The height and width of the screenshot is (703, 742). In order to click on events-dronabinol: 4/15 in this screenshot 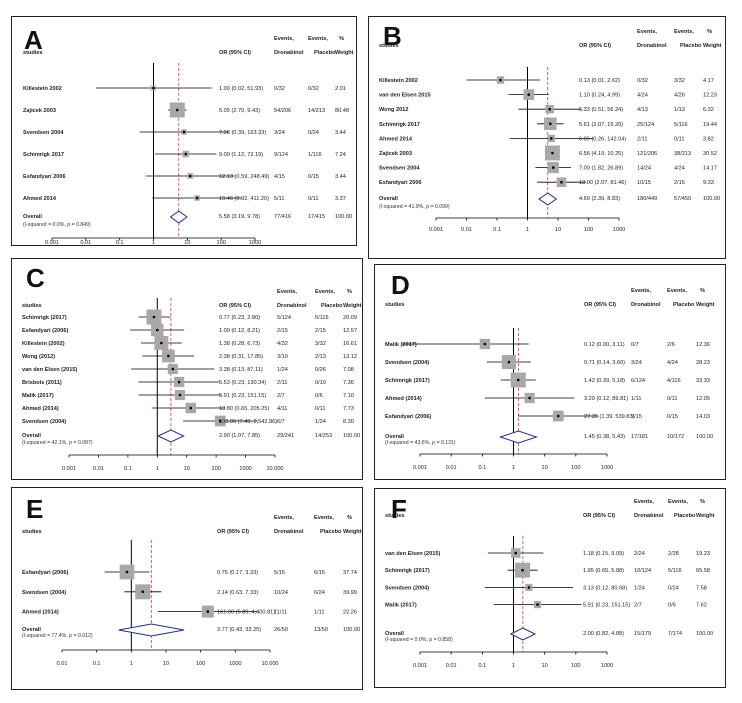, I will do `click(279, 177)`.